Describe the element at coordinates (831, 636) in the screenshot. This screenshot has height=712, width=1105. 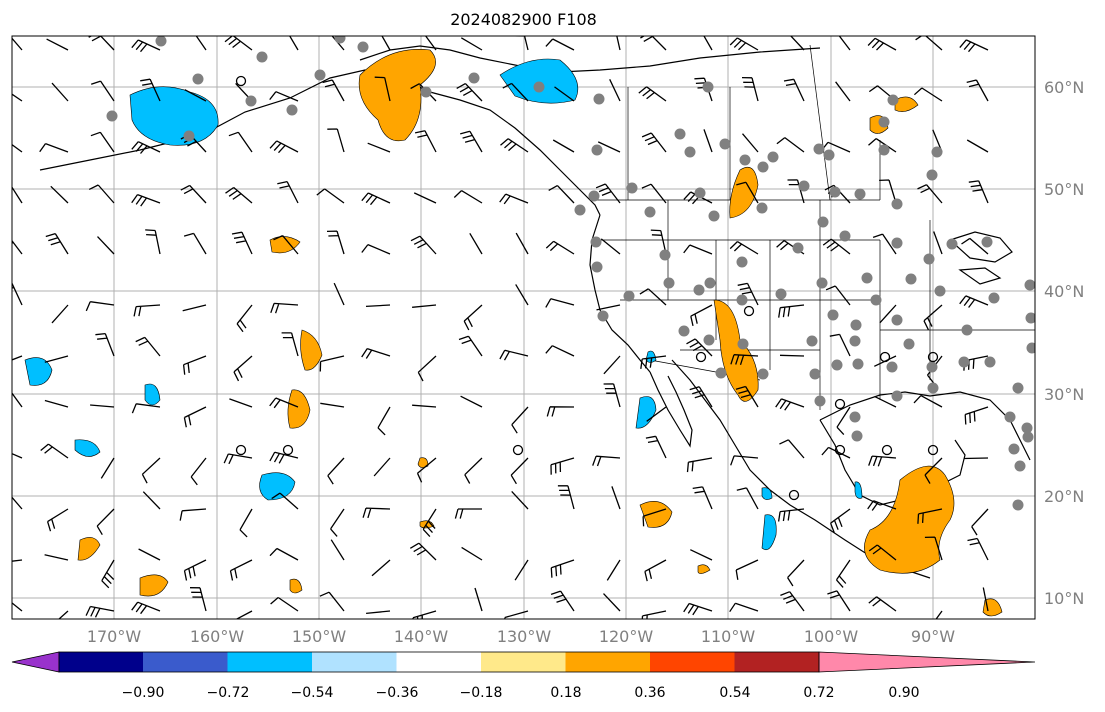
I see `lon-label: 100°W` at that location.